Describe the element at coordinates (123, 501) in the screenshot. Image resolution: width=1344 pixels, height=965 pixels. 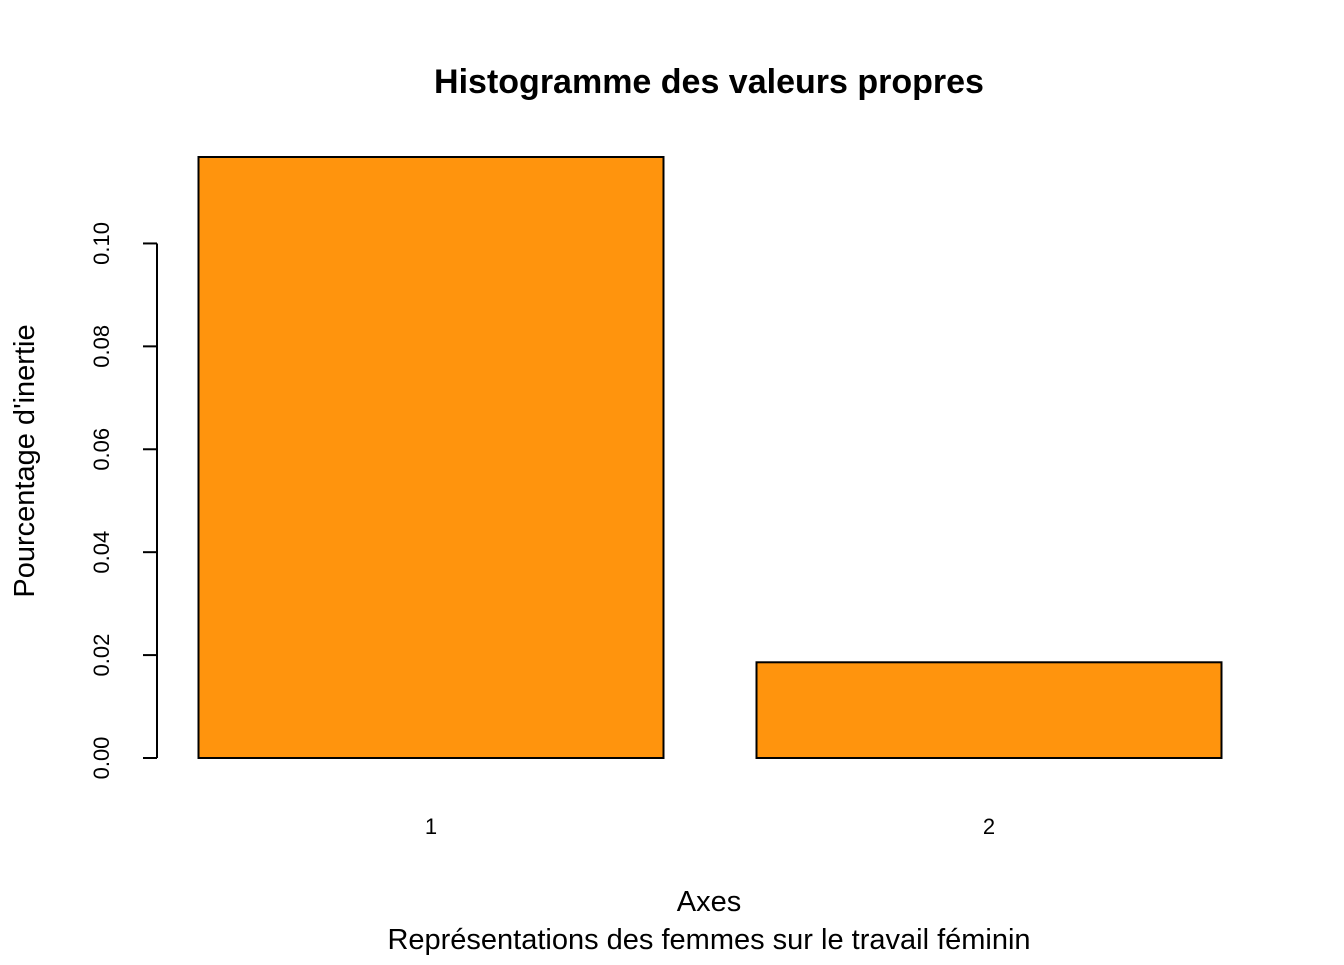
I see `y-axis: 0.00 0.02 0.04 0.06 0.08 0.10` at that location.